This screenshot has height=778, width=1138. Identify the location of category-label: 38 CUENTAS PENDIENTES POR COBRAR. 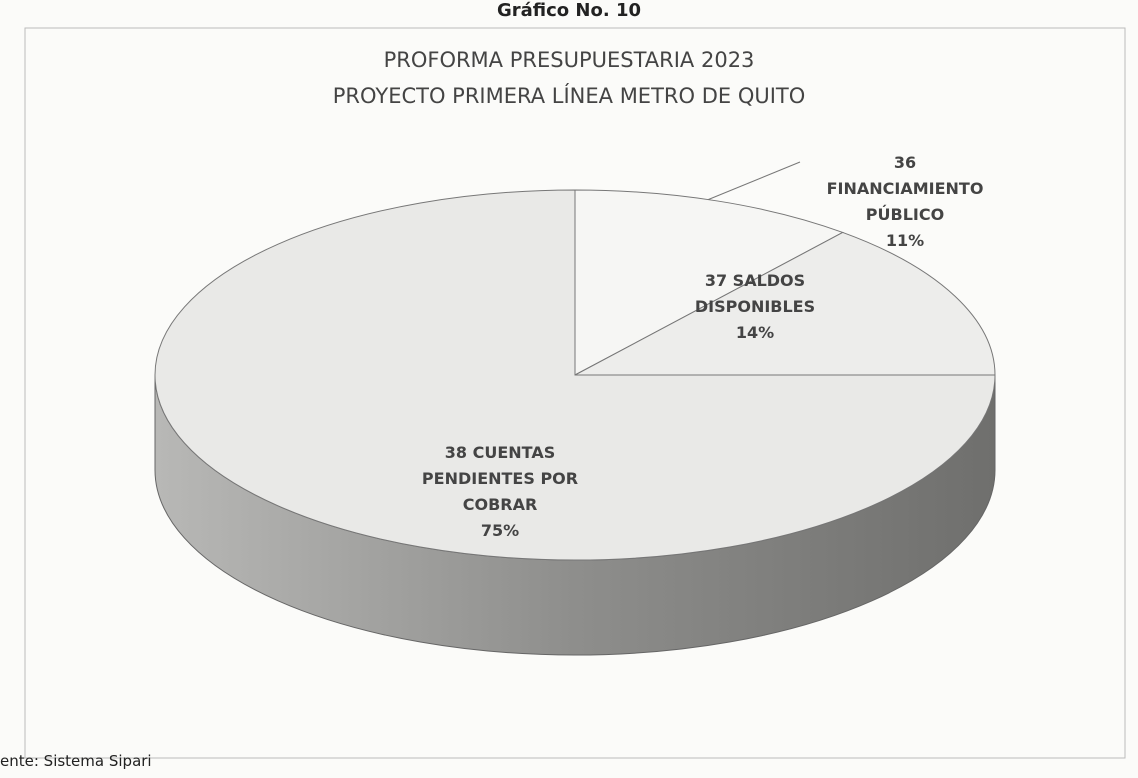
(500, 478).